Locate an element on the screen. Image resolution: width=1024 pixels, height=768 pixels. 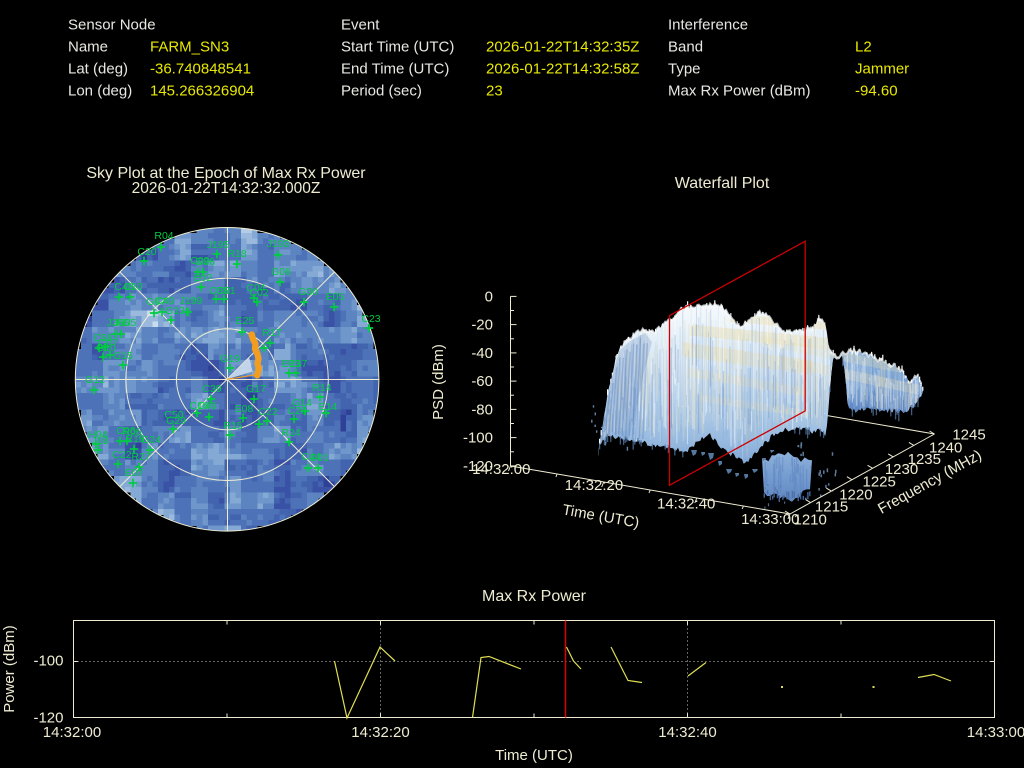
svg-text:Sky Plot at the Epoch of Max R: Sky Plot at the Epoch of Max Rx Power is located at coordinates (226, 173).